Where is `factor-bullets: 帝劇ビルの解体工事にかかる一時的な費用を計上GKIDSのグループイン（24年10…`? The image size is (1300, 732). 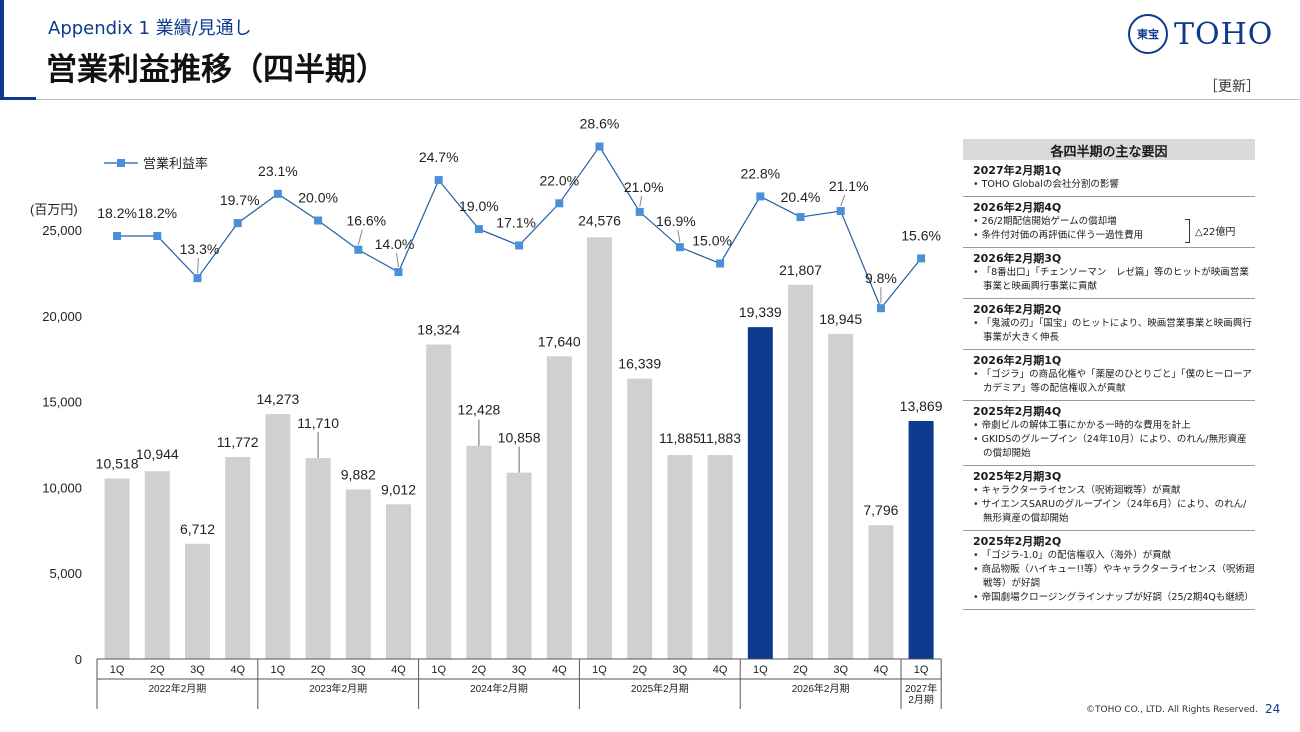
factor-bullets: 帝劇ビルの解体工事にかかる一時的な費用を計上GKIDSのグループイン（24年10… is located at coordinates (1114, 440).